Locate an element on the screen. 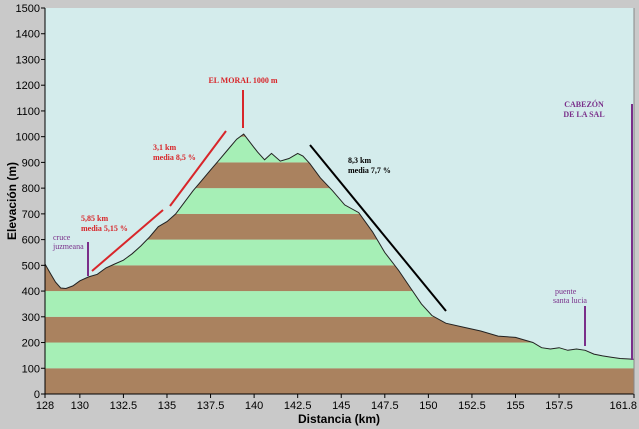 The height and width of the screenshot is (429, 639). seg1-slope-line is located at coordinates (127, 240).